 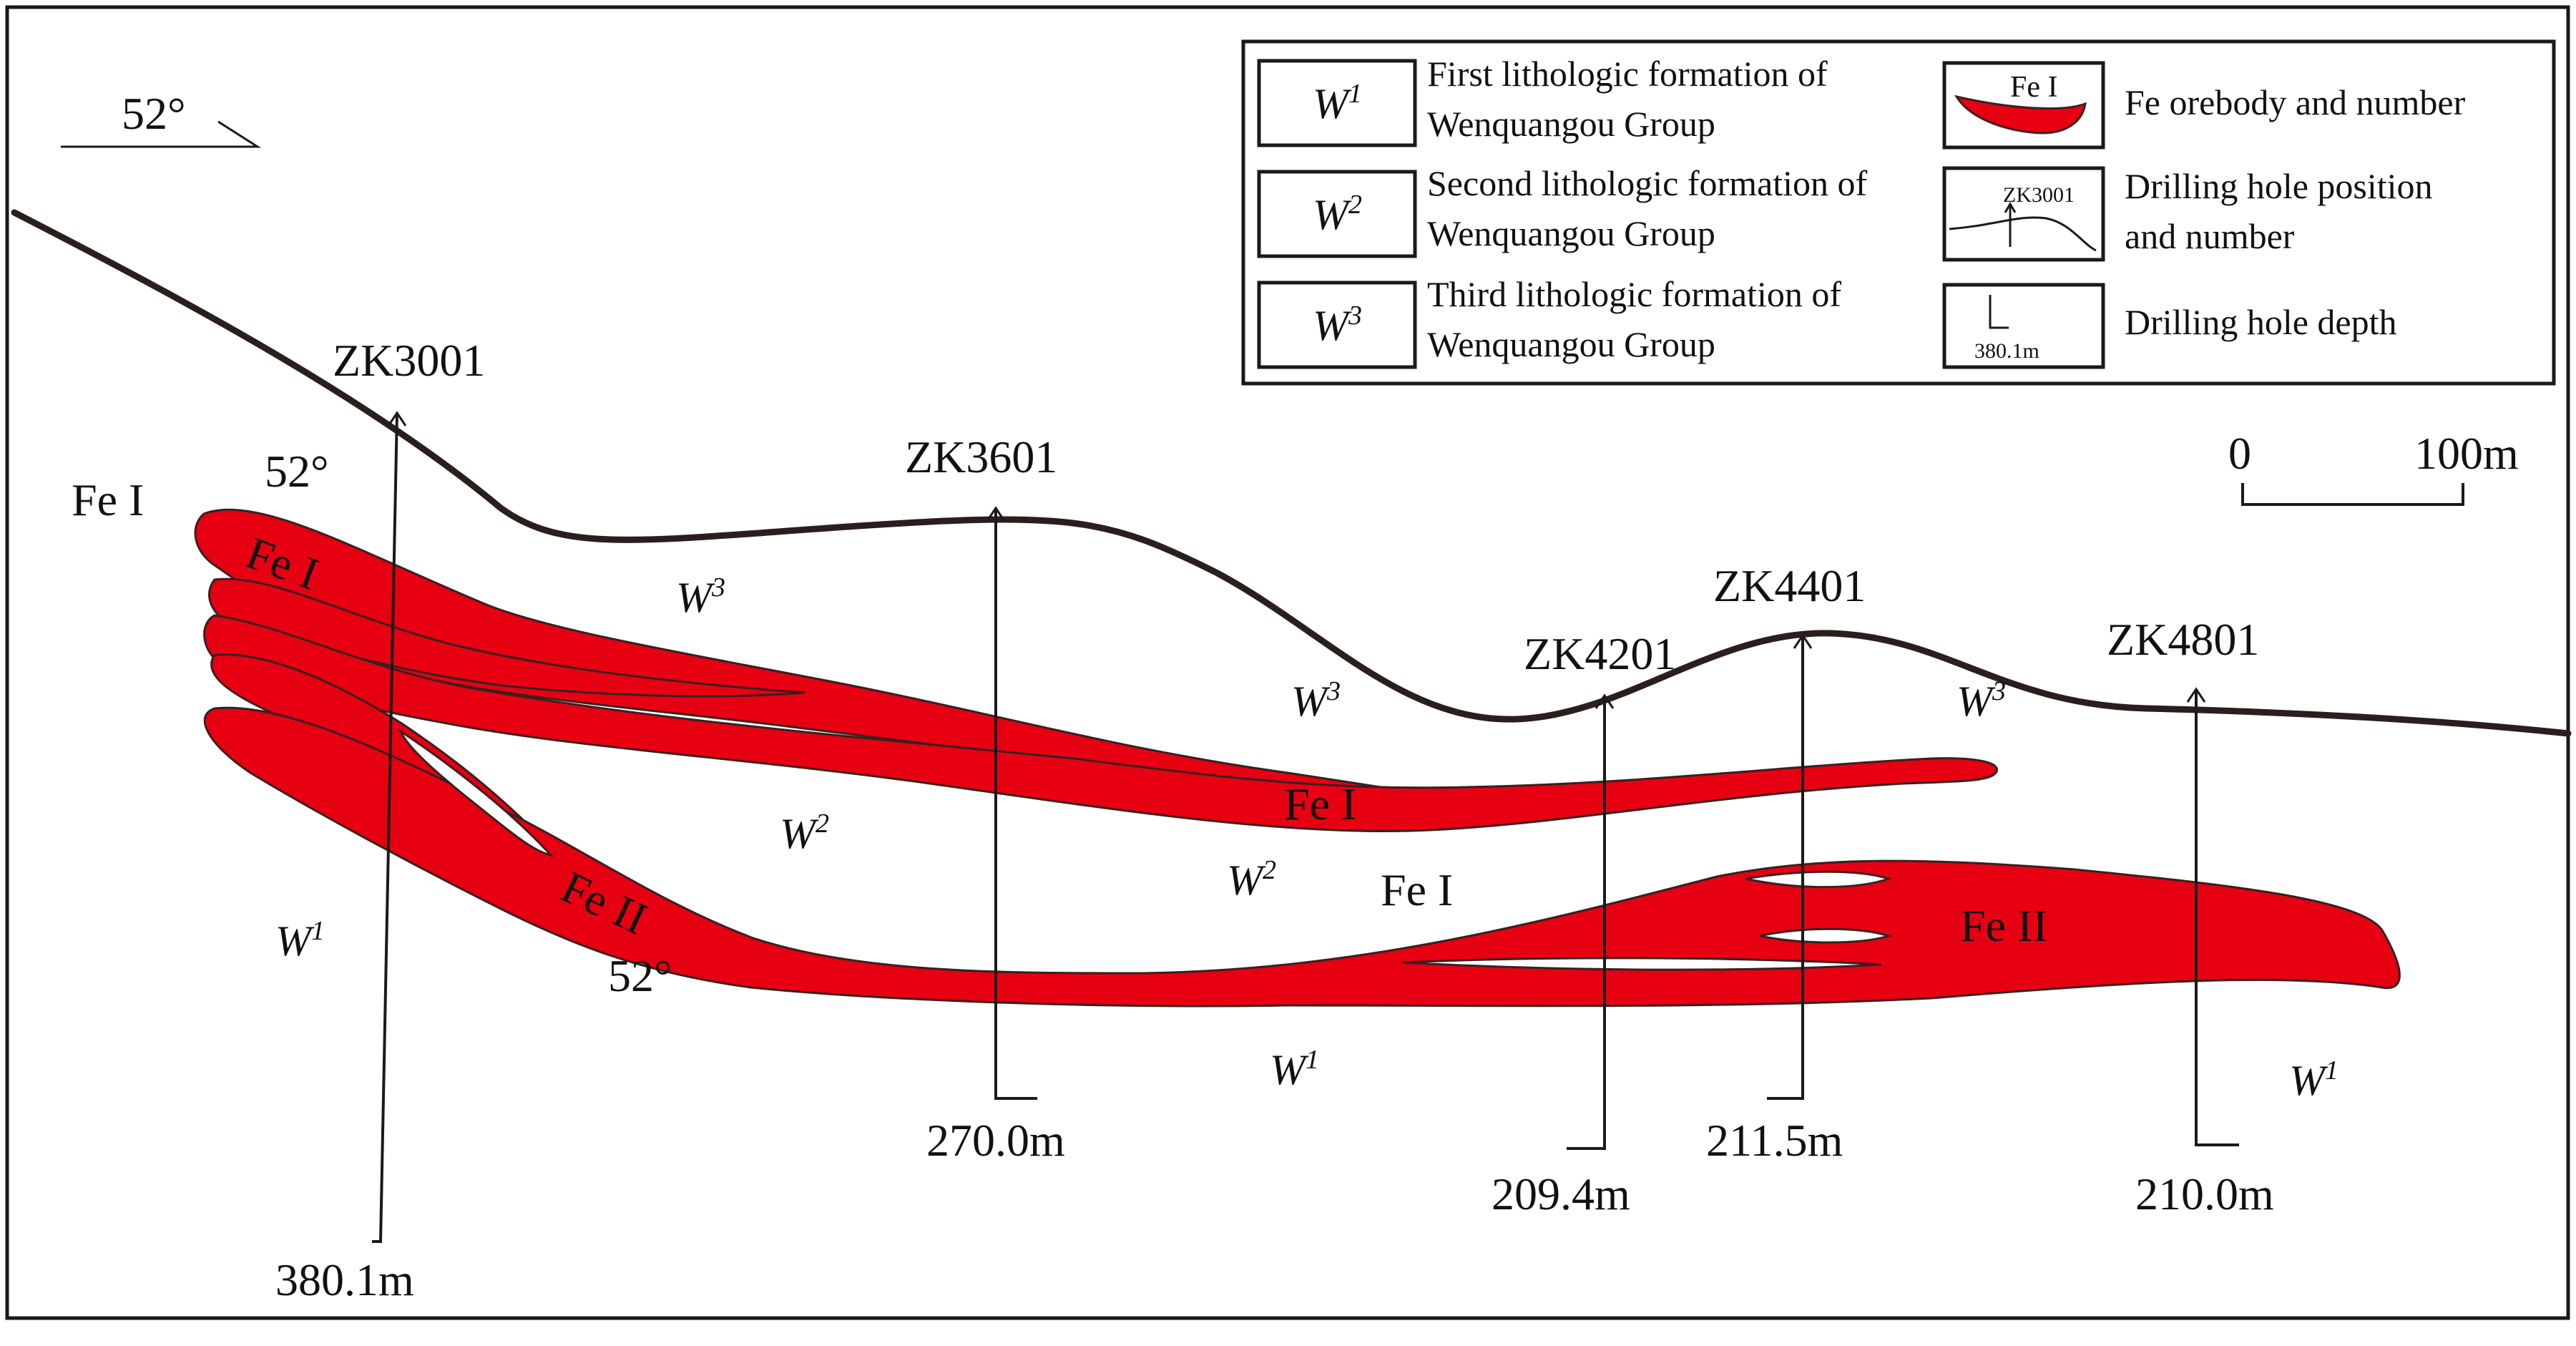 I want to click on legend-w2-text-2: Wenquangou Group, so click(x=1571, y=233).